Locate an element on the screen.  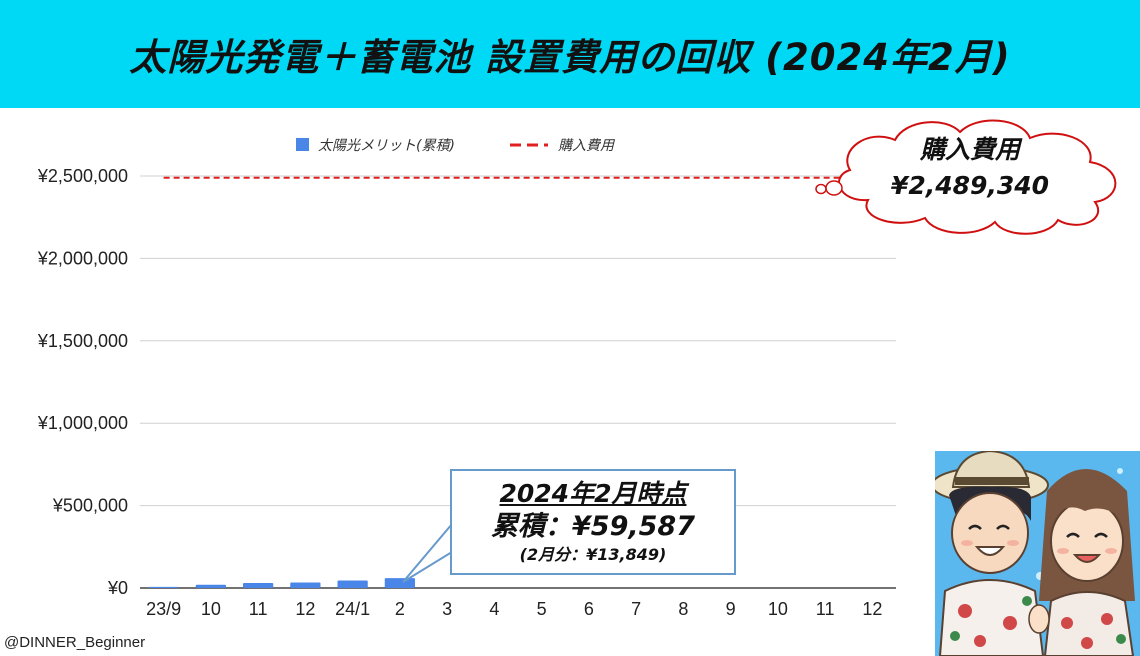
x-tick-label: 23/9 is located at coordinates (163, 609).